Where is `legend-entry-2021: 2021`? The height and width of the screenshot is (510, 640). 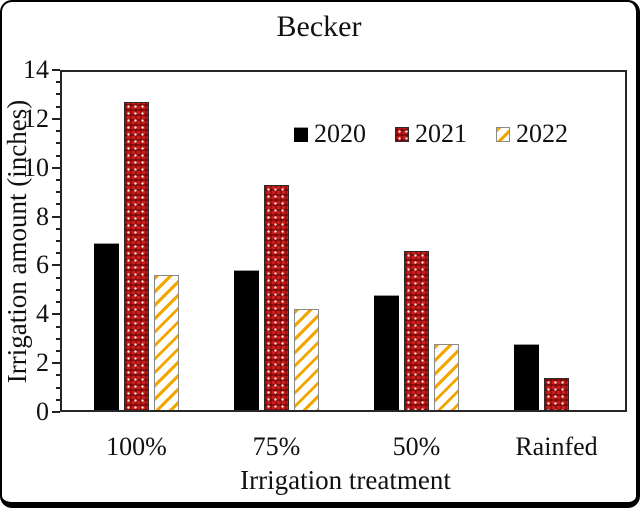
legend-entry-2021: 2021 is located at coordinates (431, 134).